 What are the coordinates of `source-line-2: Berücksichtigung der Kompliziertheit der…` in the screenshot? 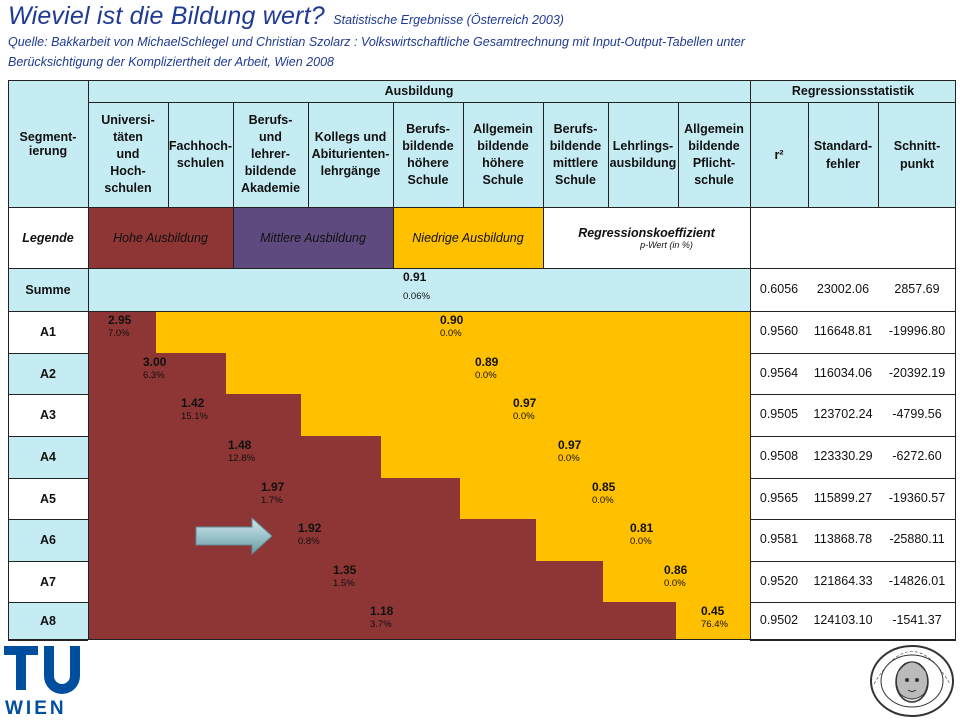 It's located at (171, 62).